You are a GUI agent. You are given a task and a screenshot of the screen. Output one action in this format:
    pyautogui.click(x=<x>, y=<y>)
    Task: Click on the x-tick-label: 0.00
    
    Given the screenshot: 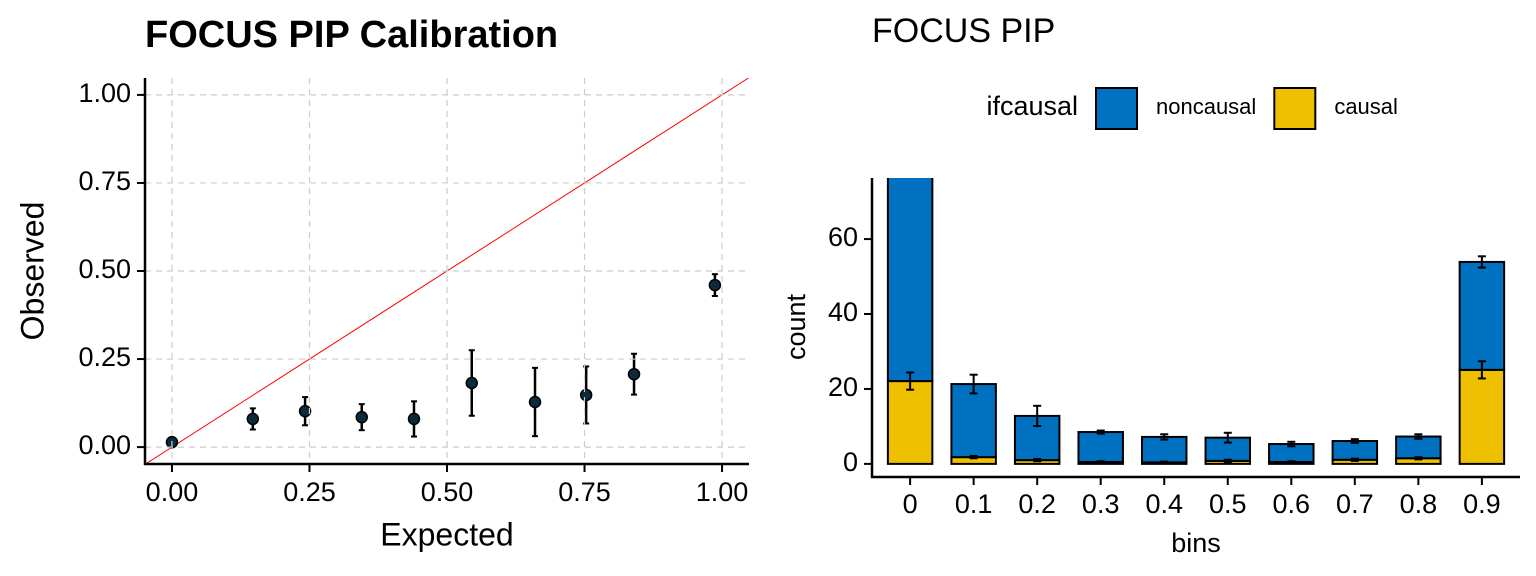 What is the action you would take?
    pyautogui.click(x=172, y=492)
    